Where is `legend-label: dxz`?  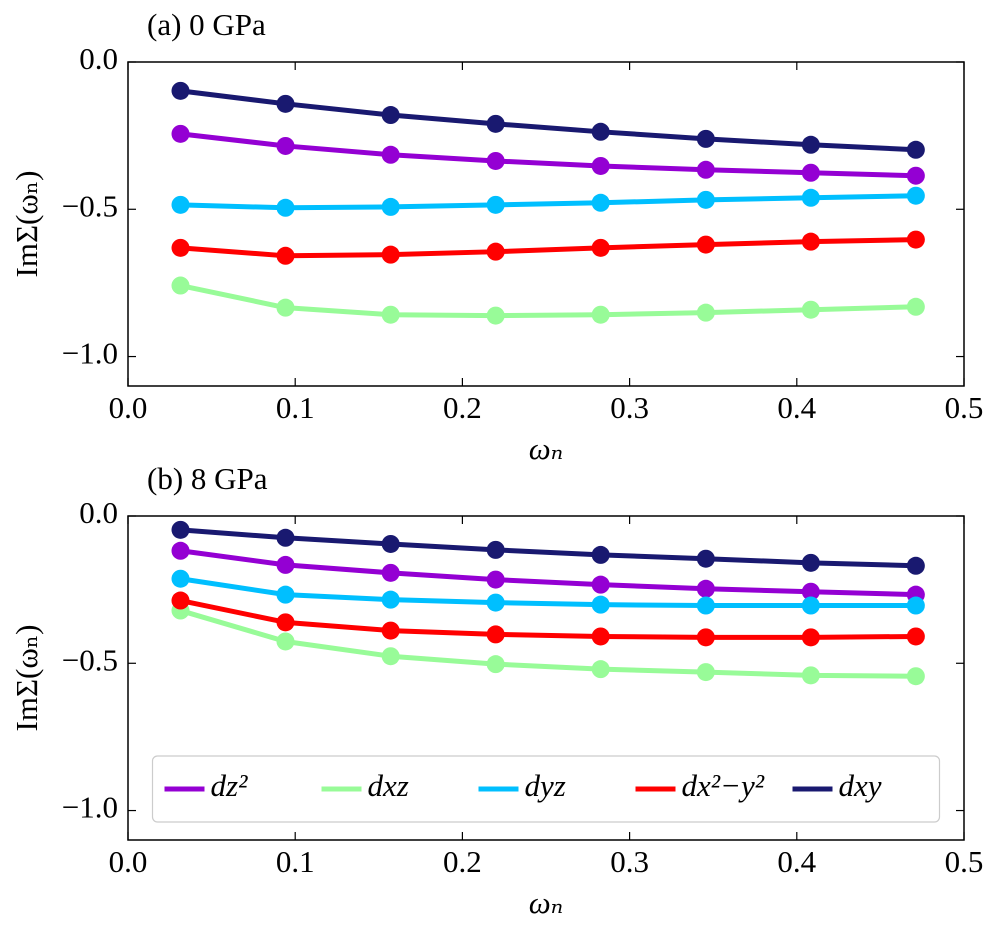
legend-label: dxz is located at coordinates (388, 785).